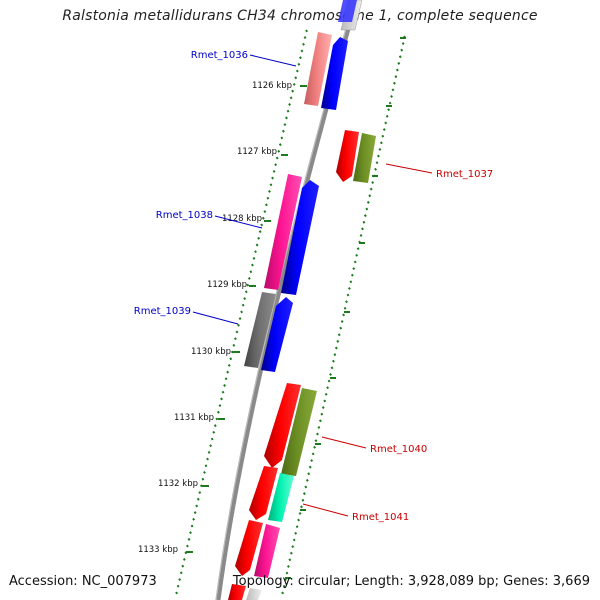  I want to click on gene-label-rmet-1038: Rmet_1038, so click(184, 215).